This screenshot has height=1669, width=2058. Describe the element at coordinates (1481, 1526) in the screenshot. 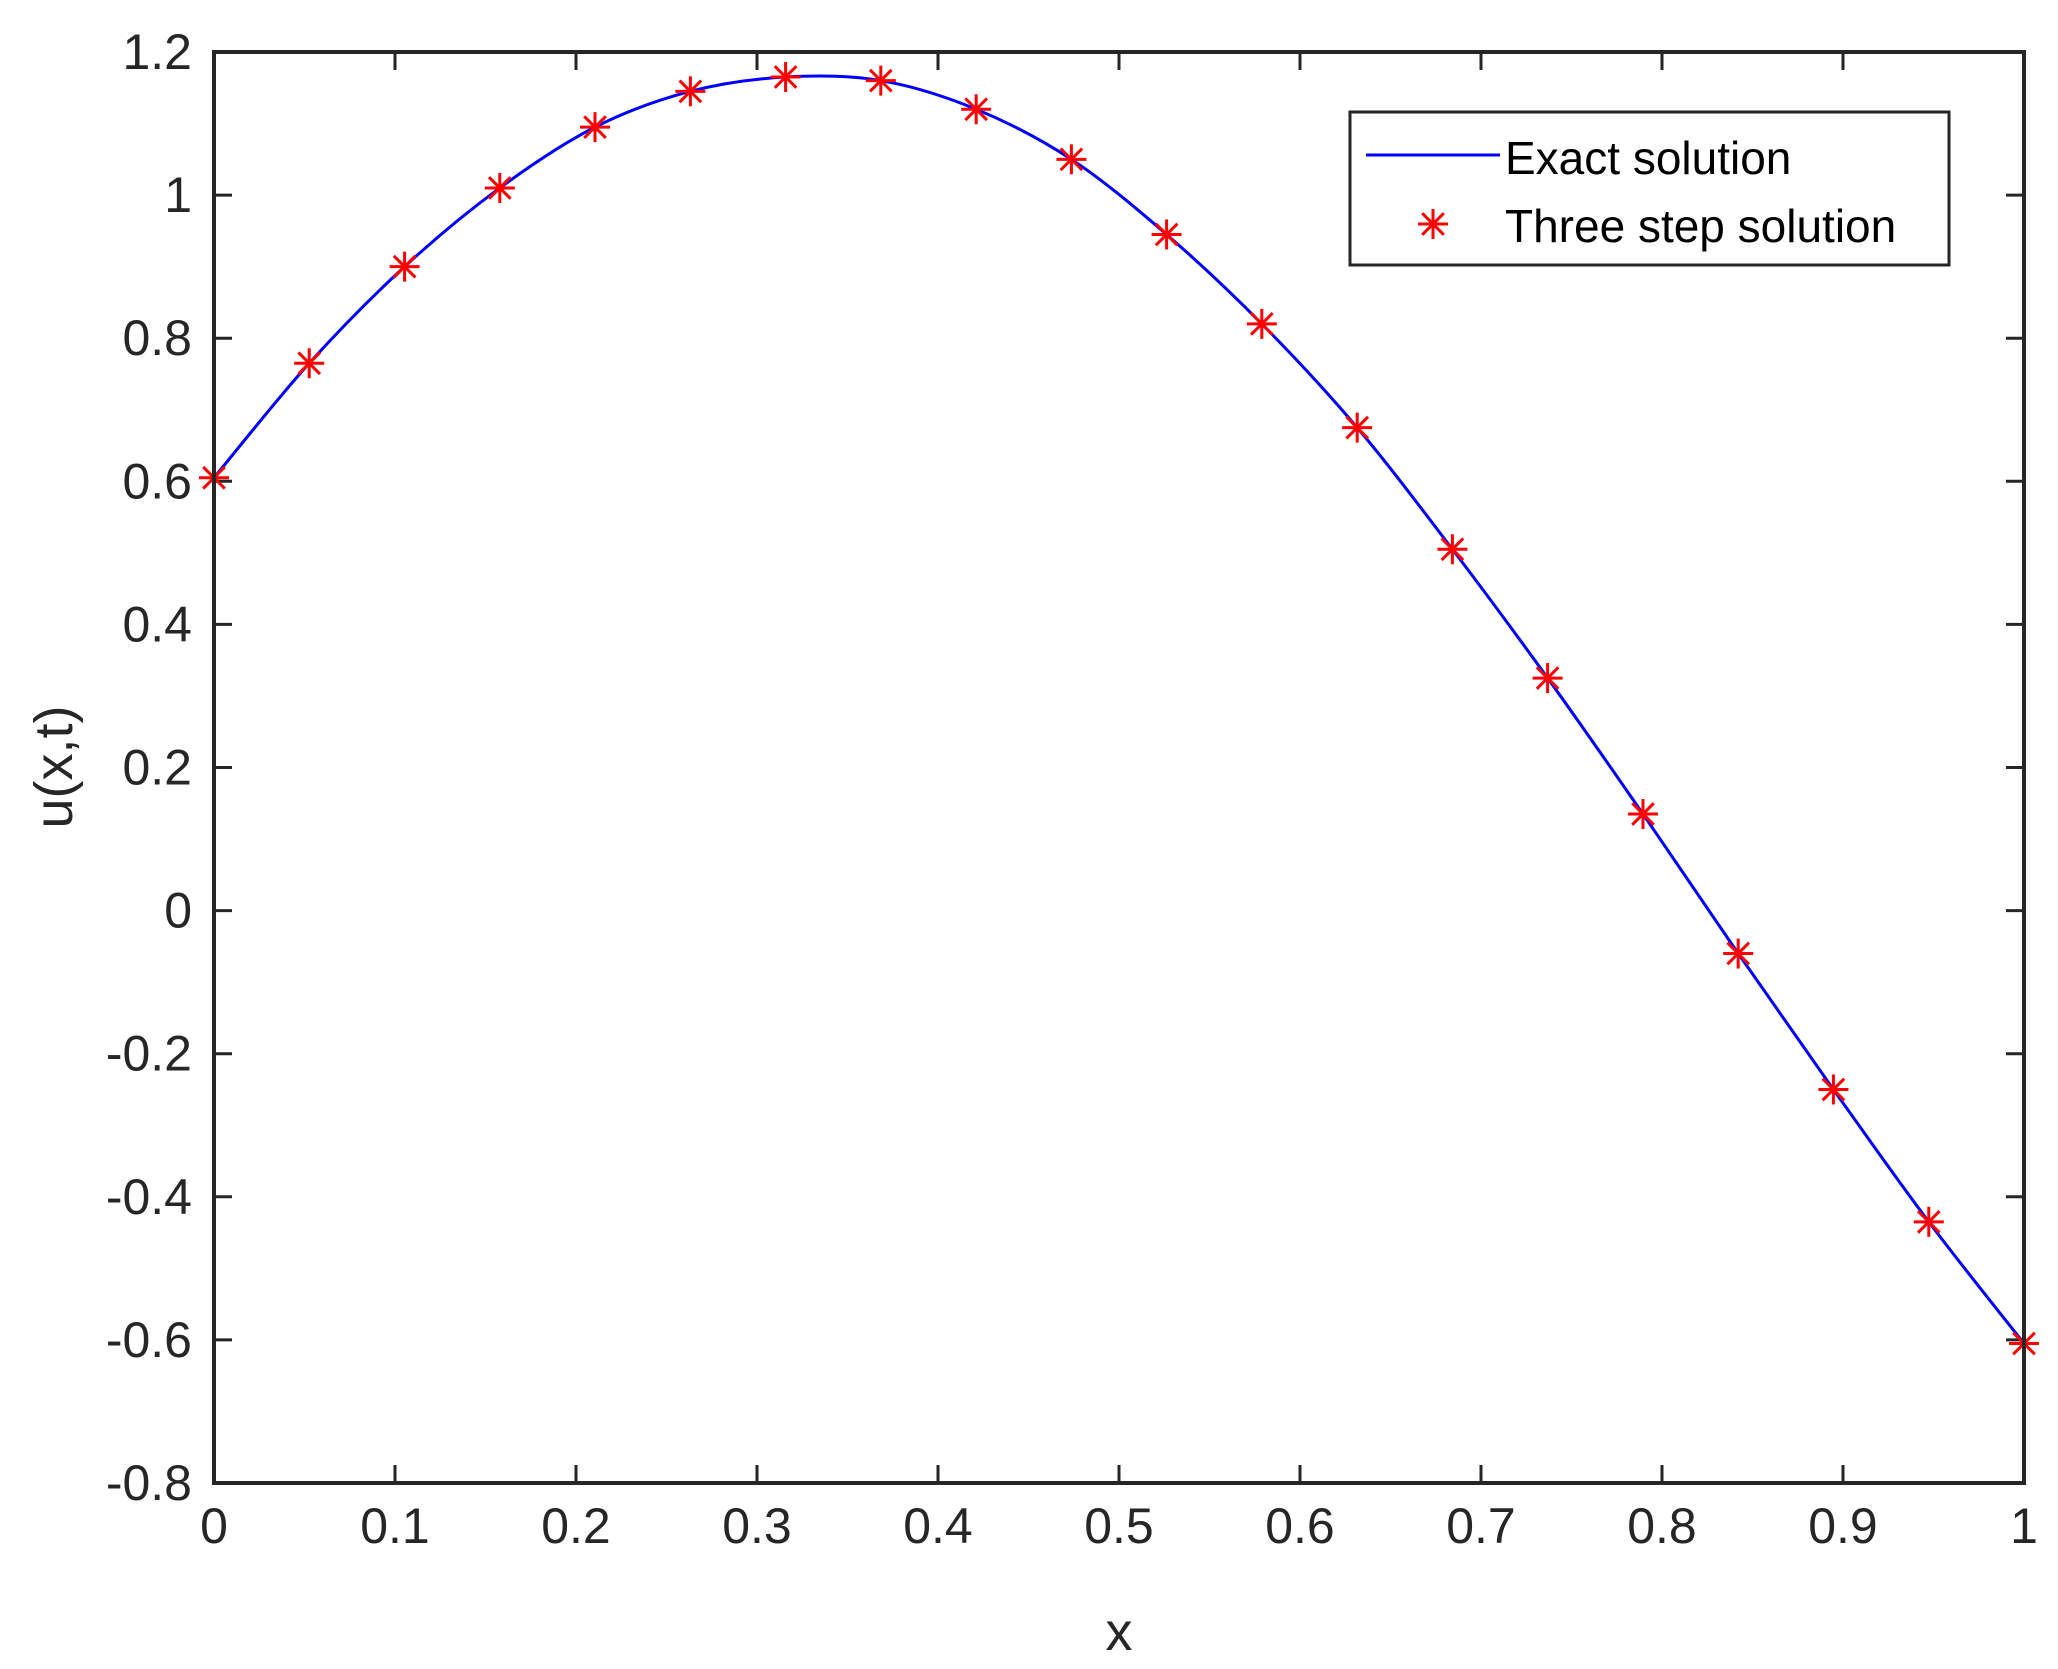

I see `x-tick-label: 0.7` at that location.